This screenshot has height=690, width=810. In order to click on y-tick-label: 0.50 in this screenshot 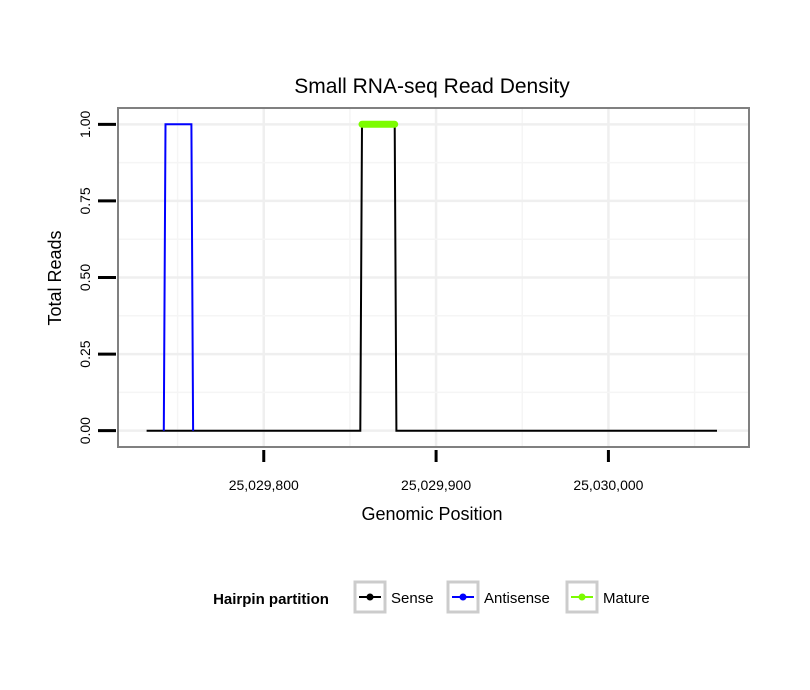, I will do `click(85, 277)`.